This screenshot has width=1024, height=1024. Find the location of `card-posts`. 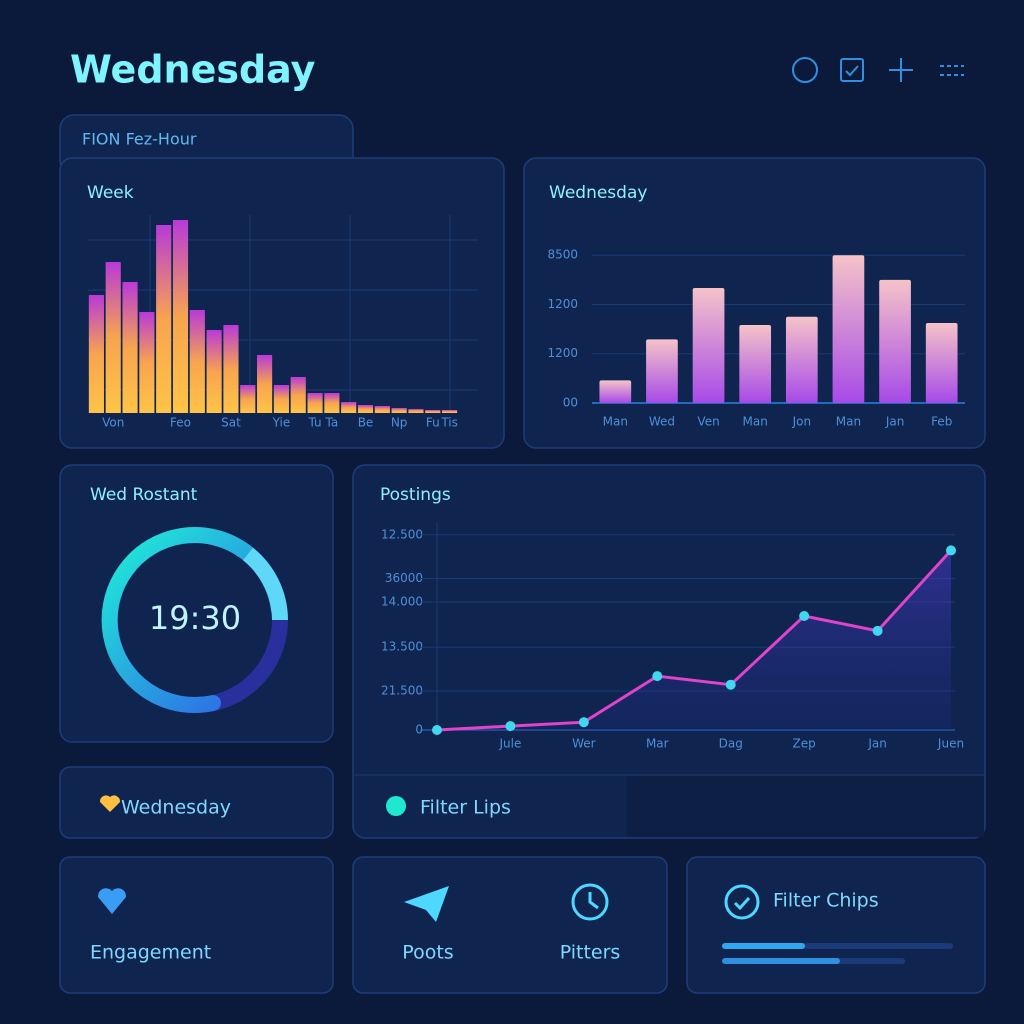

card-posts is located at coordinates (510, 925).